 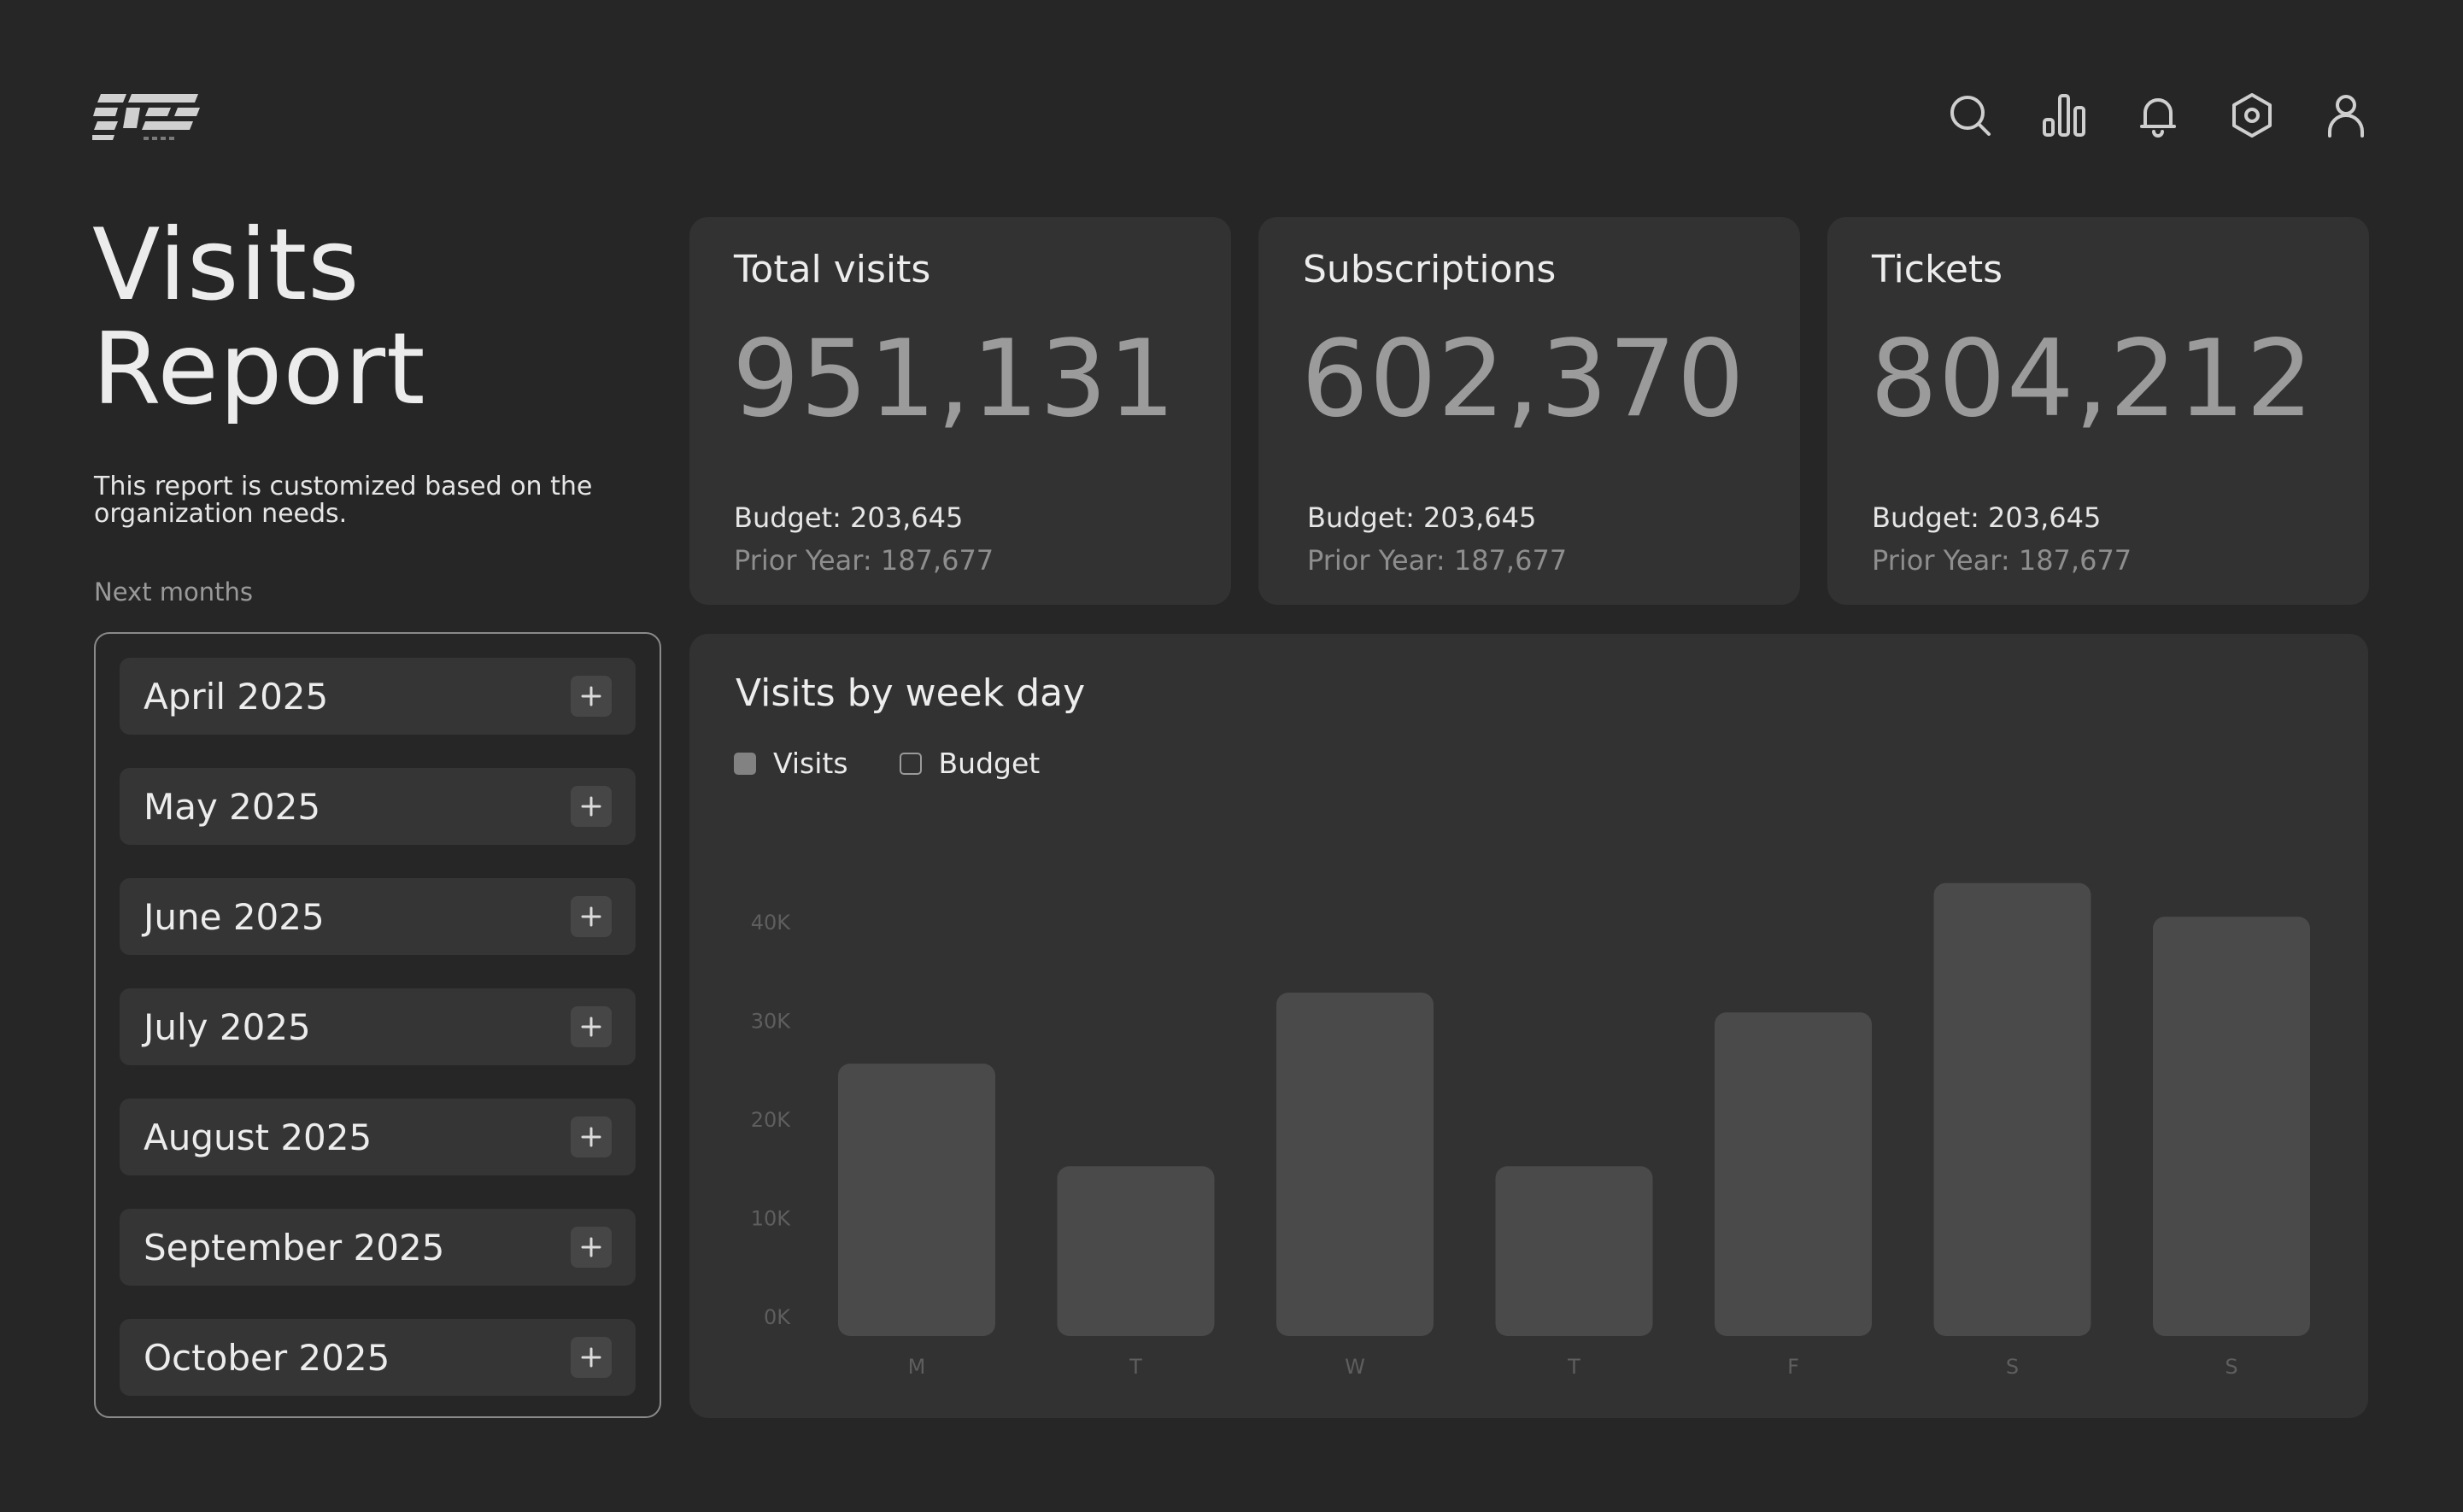 I want to click on kpi-card-title: Total visits, so click(x=832, y=269).